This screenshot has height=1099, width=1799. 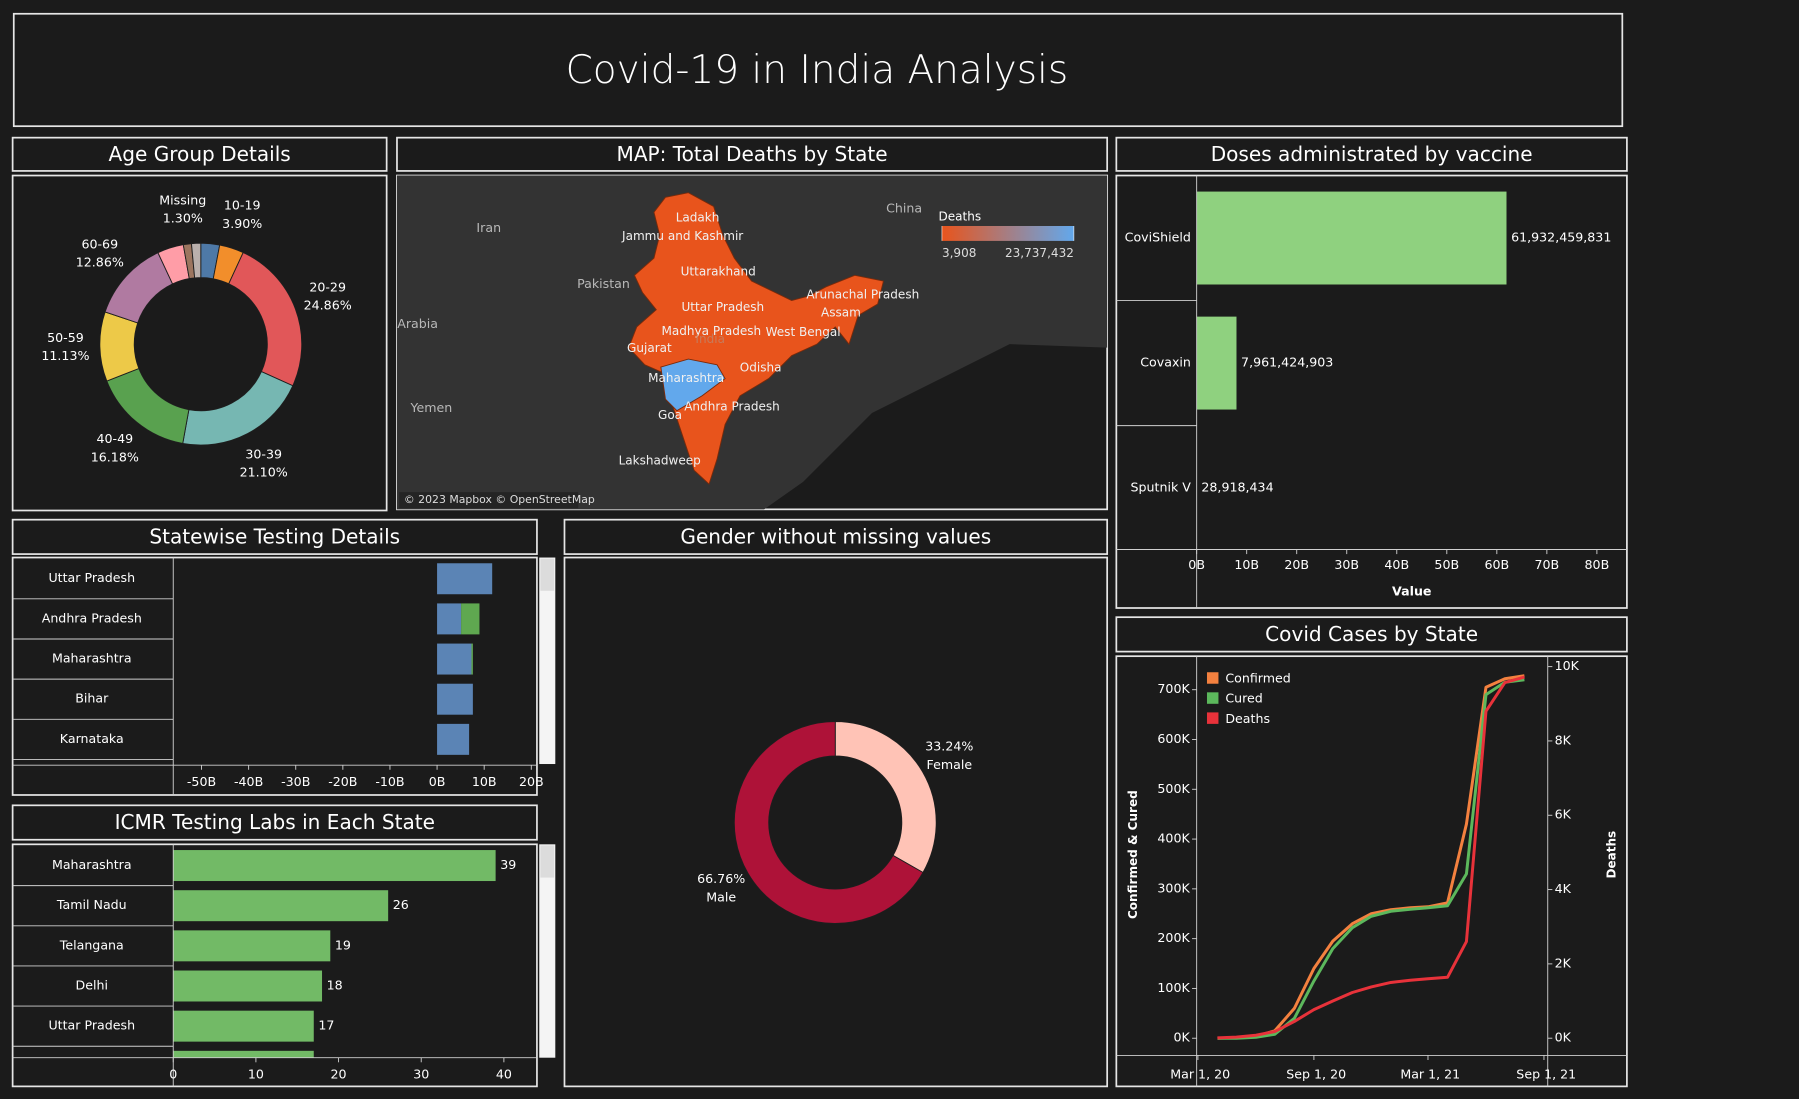 I want to click on slice-value-label: 1.30%, so click(x=183, y=218).